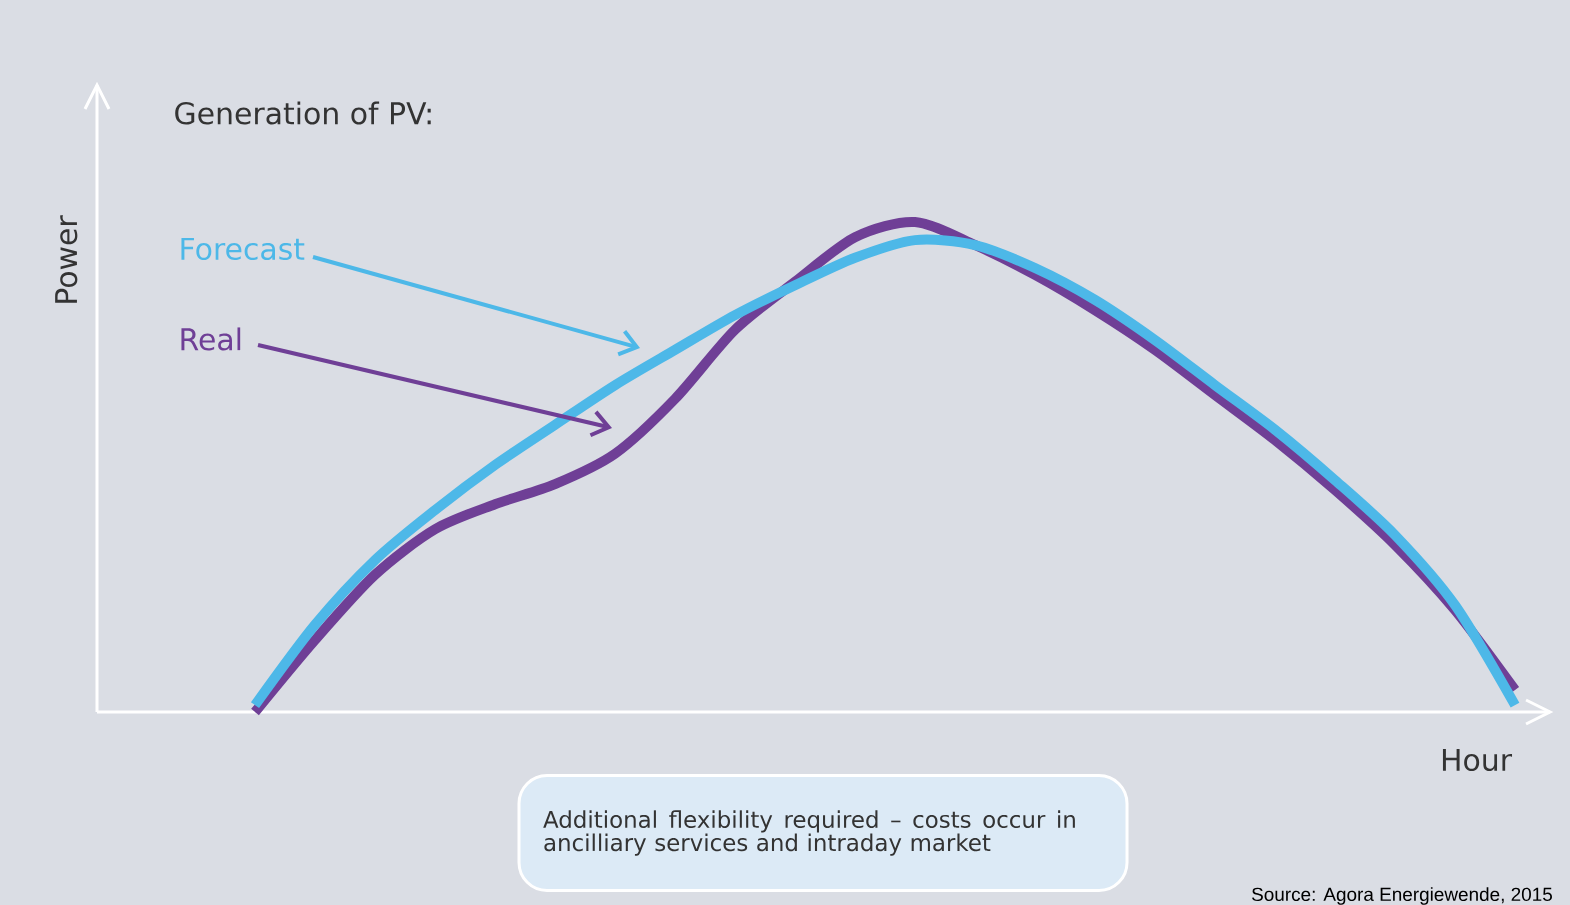 The height and width of the screenshot is (905, 1570). What do you see at coordinates (1402, 896) in the screenshot?
I see `source-note: Source: Agora Energiewende, 2015` at bounding box center [1402, 896].